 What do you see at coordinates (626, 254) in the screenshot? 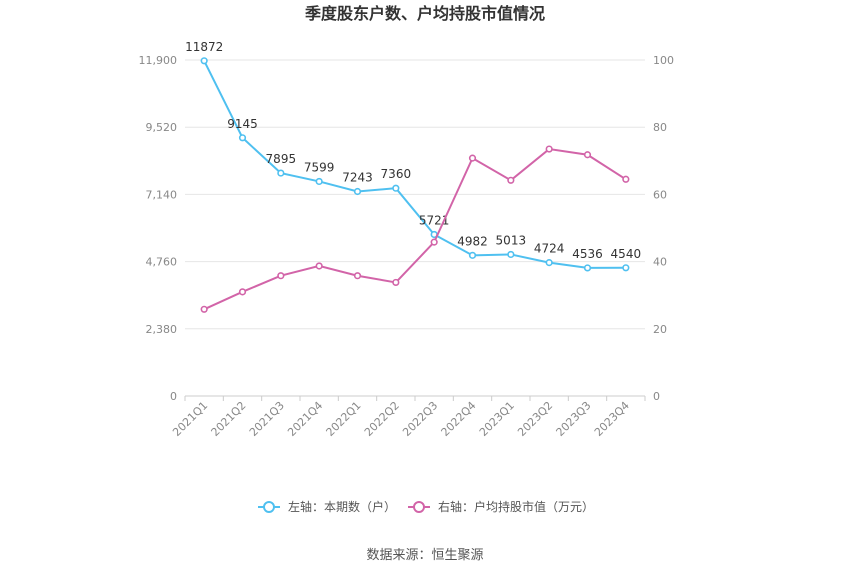
I see `data-label: 4540` at bounding box center [626, 254].